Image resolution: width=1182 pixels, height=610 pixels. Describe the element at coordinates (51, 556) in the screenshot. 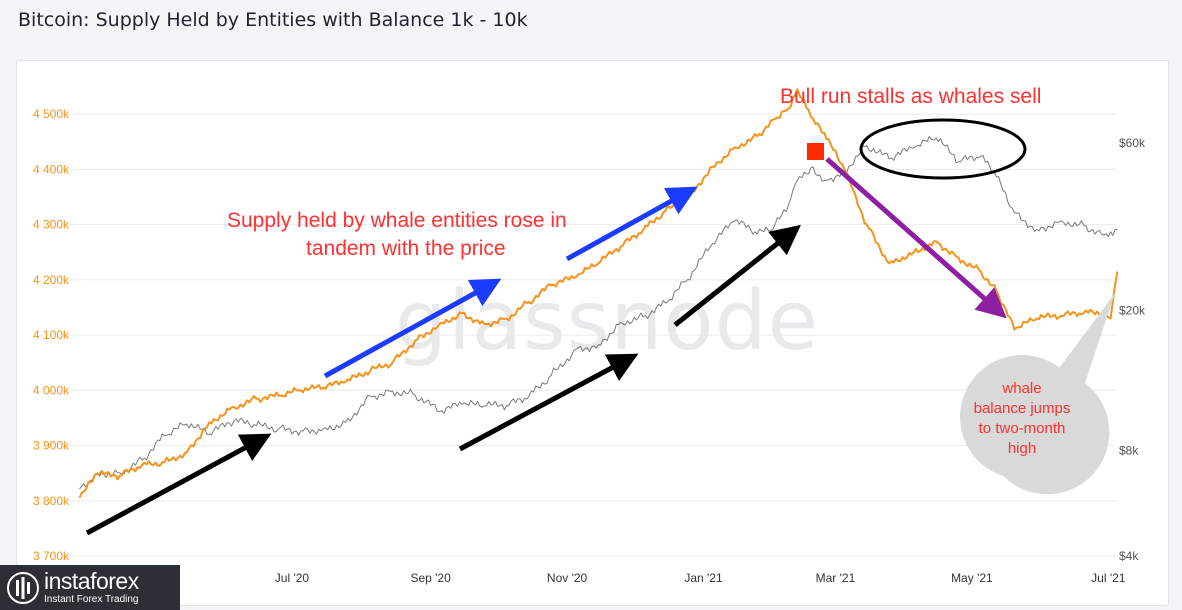

I see `left-tick-label: 3 700k` at that location.